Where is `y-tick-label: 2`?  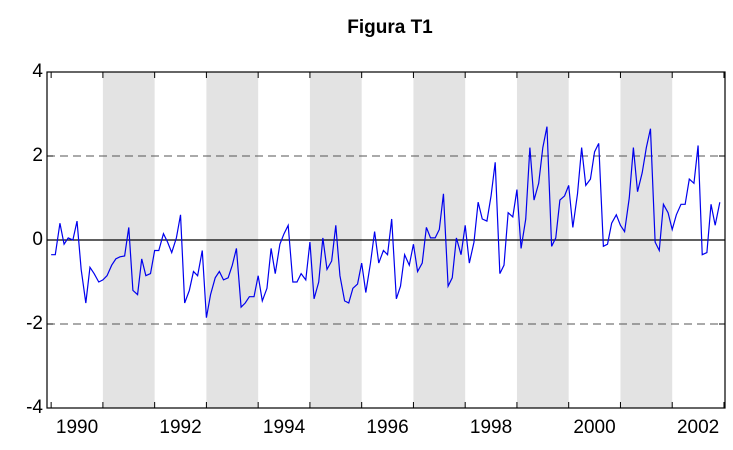
y-tick-label: 2 is located at coordinates (37, 155).